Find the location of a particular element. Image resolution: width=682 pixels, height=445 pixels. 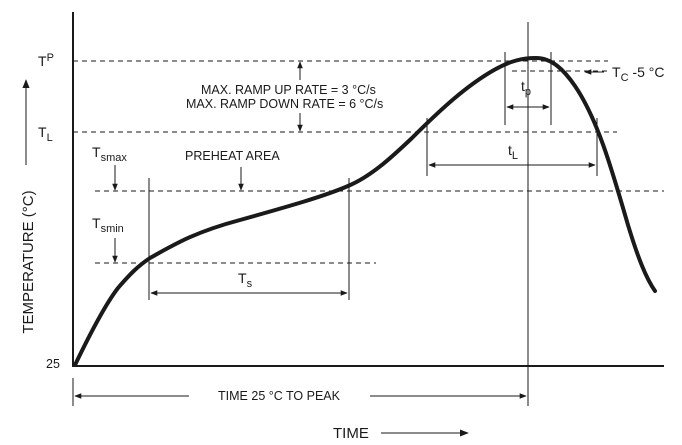

x-axis-title: TIME is located at coordinates (351, 433).